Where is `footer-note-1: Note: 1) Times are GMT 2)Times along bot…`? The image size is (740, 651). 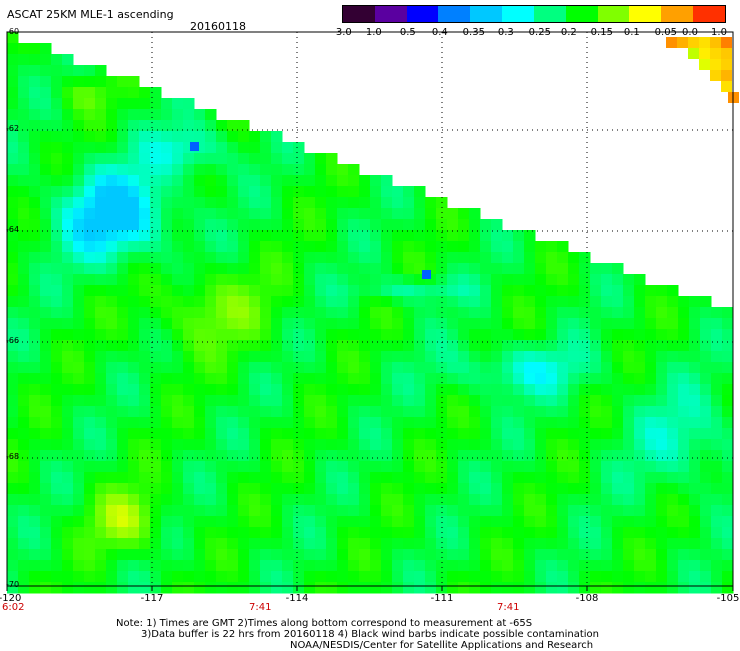 footer-note-1: Note: 1) Times are GMT 2)Times along bot… is located at coordinates (324, 623).